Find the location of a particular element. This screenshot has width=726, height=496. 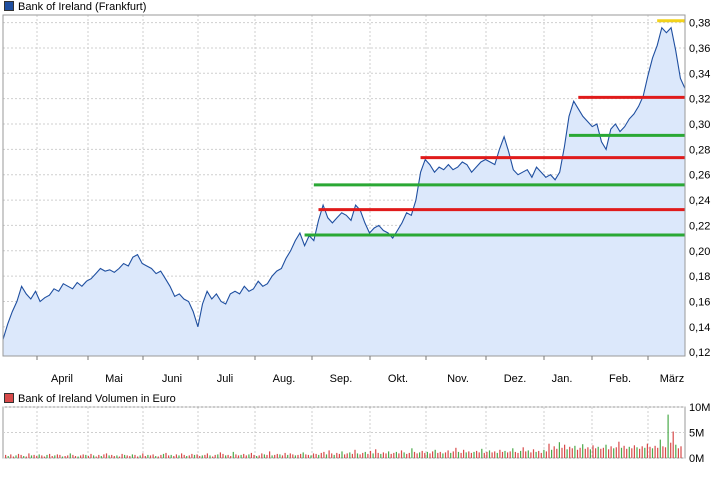

x-tick-label-month: Okt. is located at coordinates (398, 379).